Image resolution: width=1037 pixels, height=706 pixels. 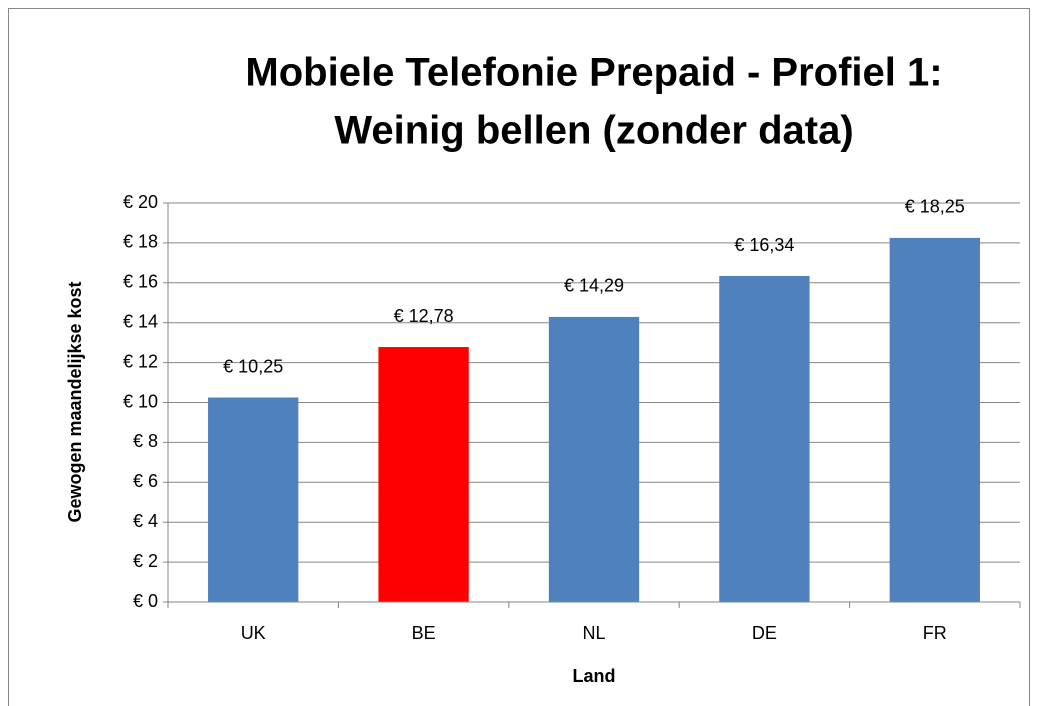 What do you see at coordinates (593, 131) in the screenshot?
I see `chart-title: Weinig bellen (zonder data)` at bounding box center [593, 131].